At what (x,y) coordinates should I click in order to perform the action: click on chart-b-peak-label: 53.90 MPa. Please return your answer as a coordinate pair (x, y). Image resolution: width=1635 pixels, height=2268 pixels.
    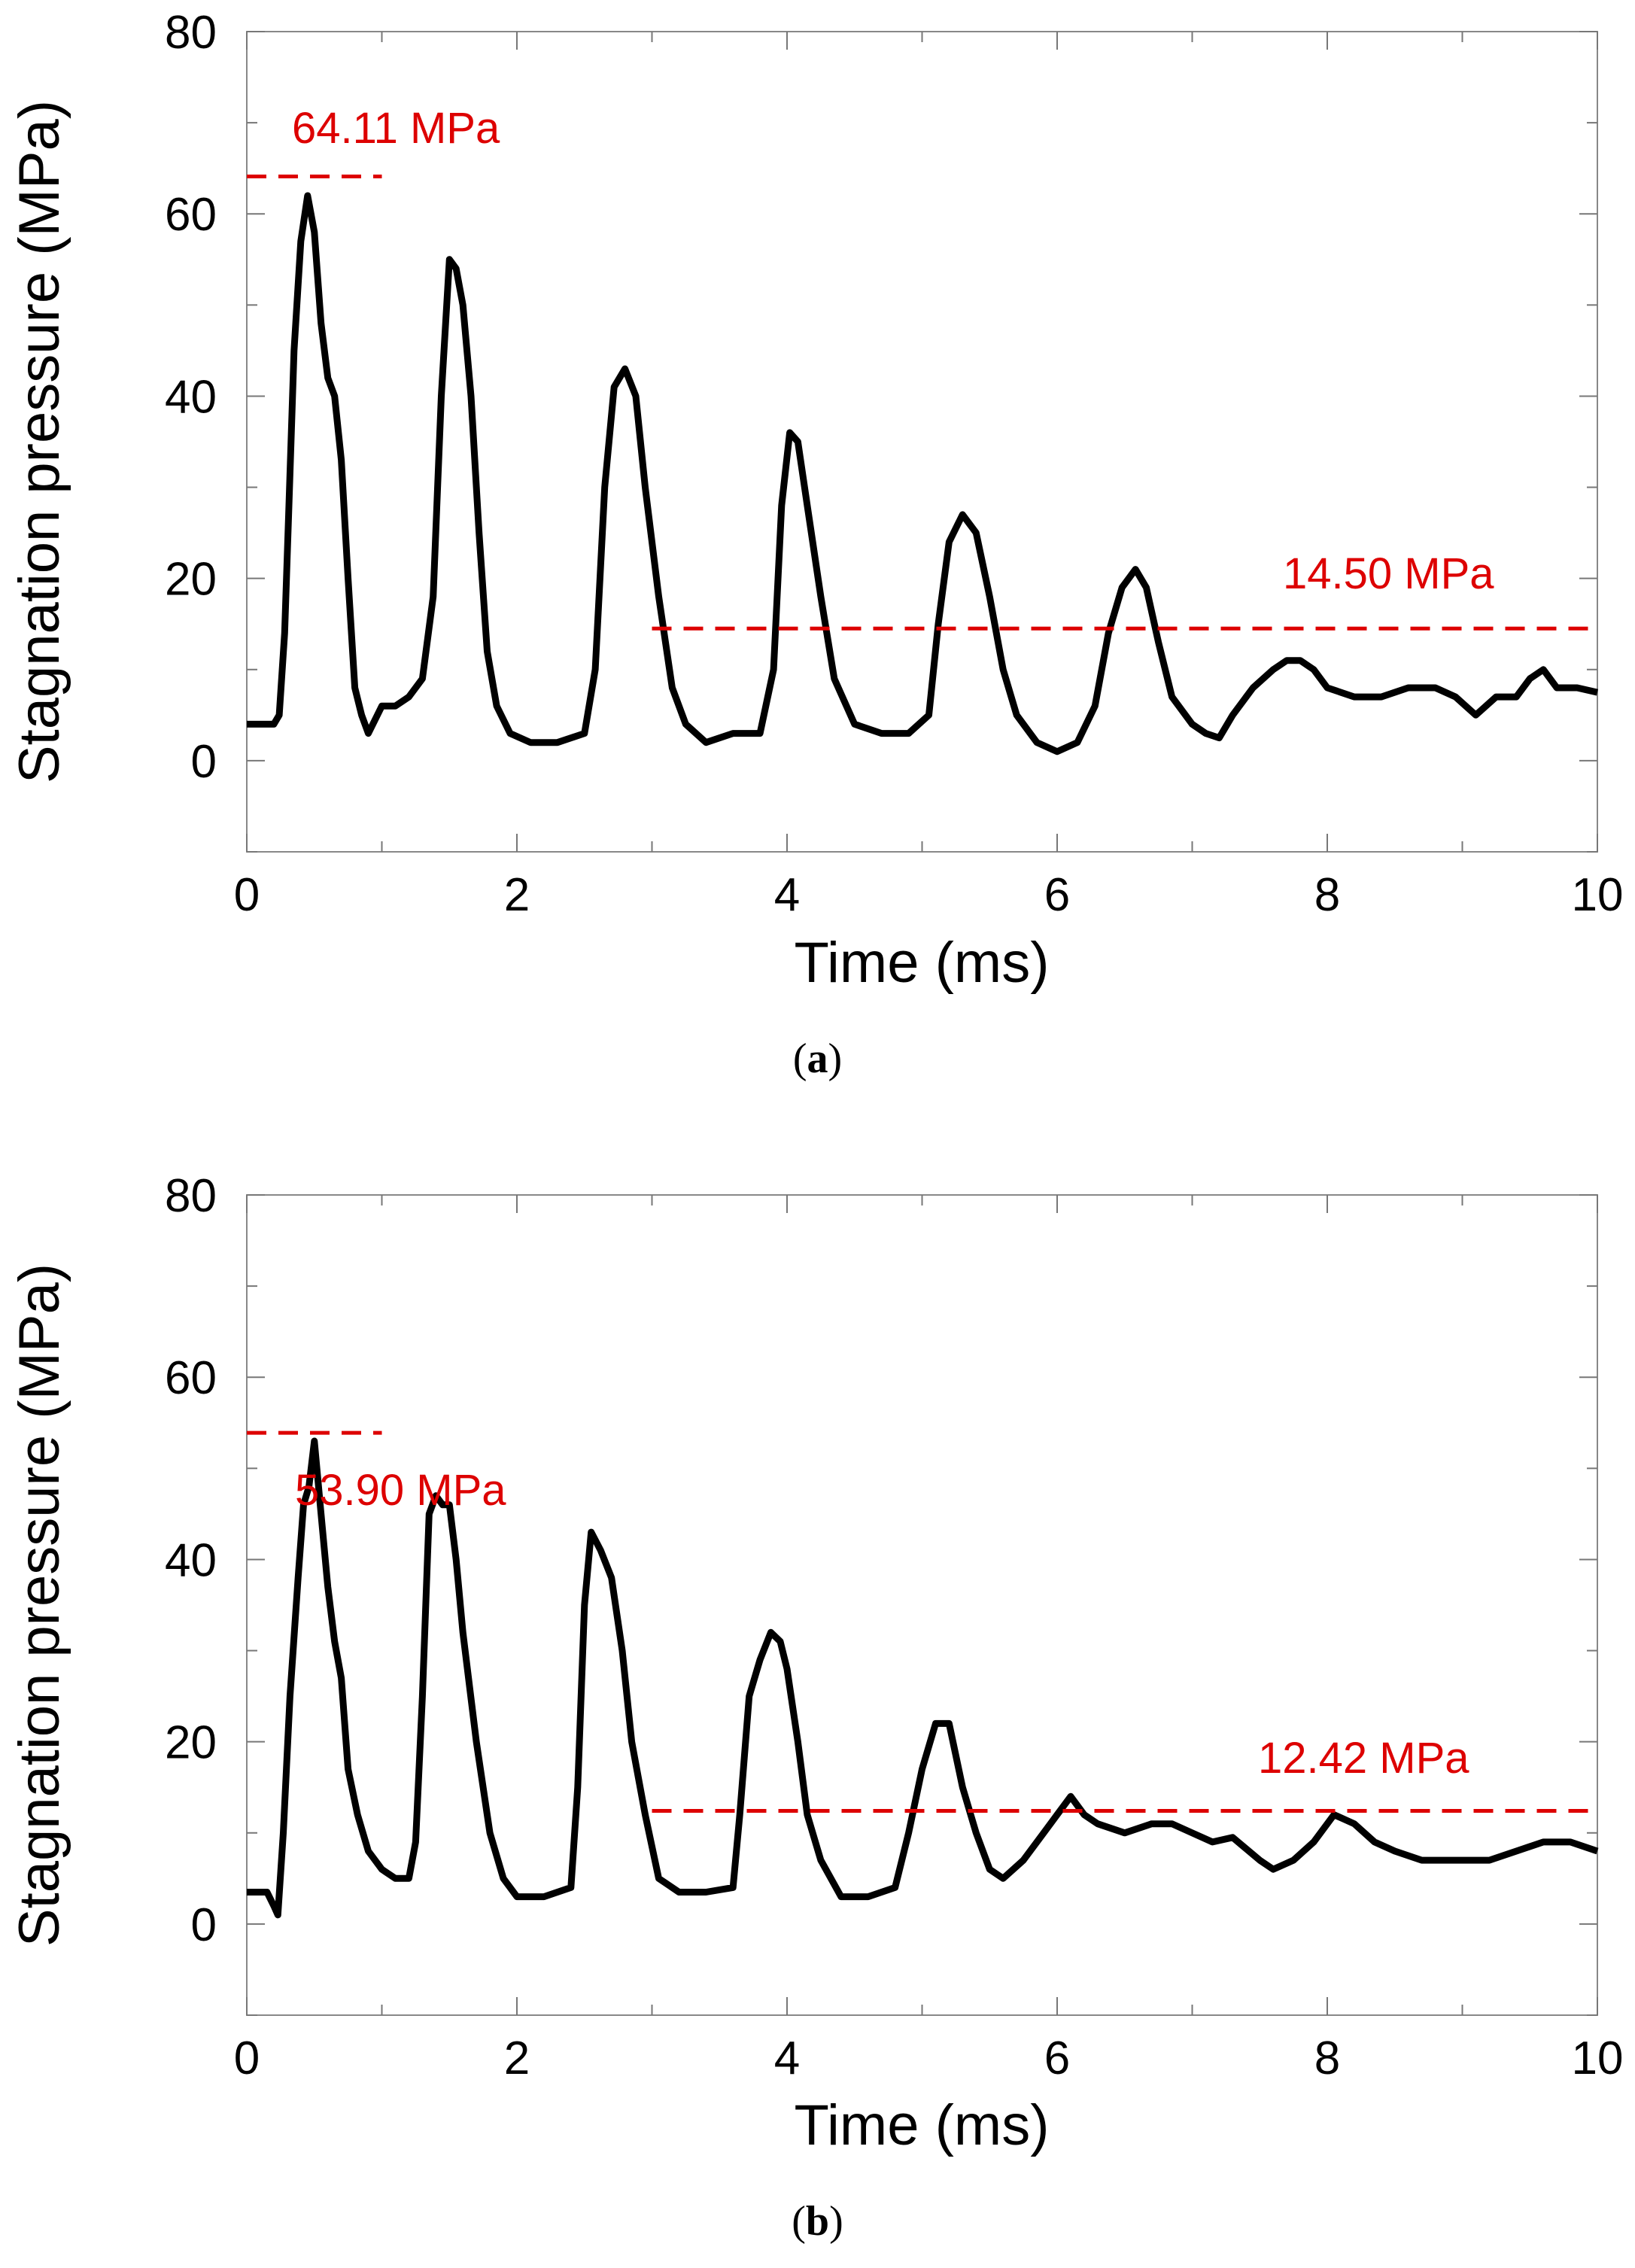
    Looking at the image, I should click on (401, 1490).